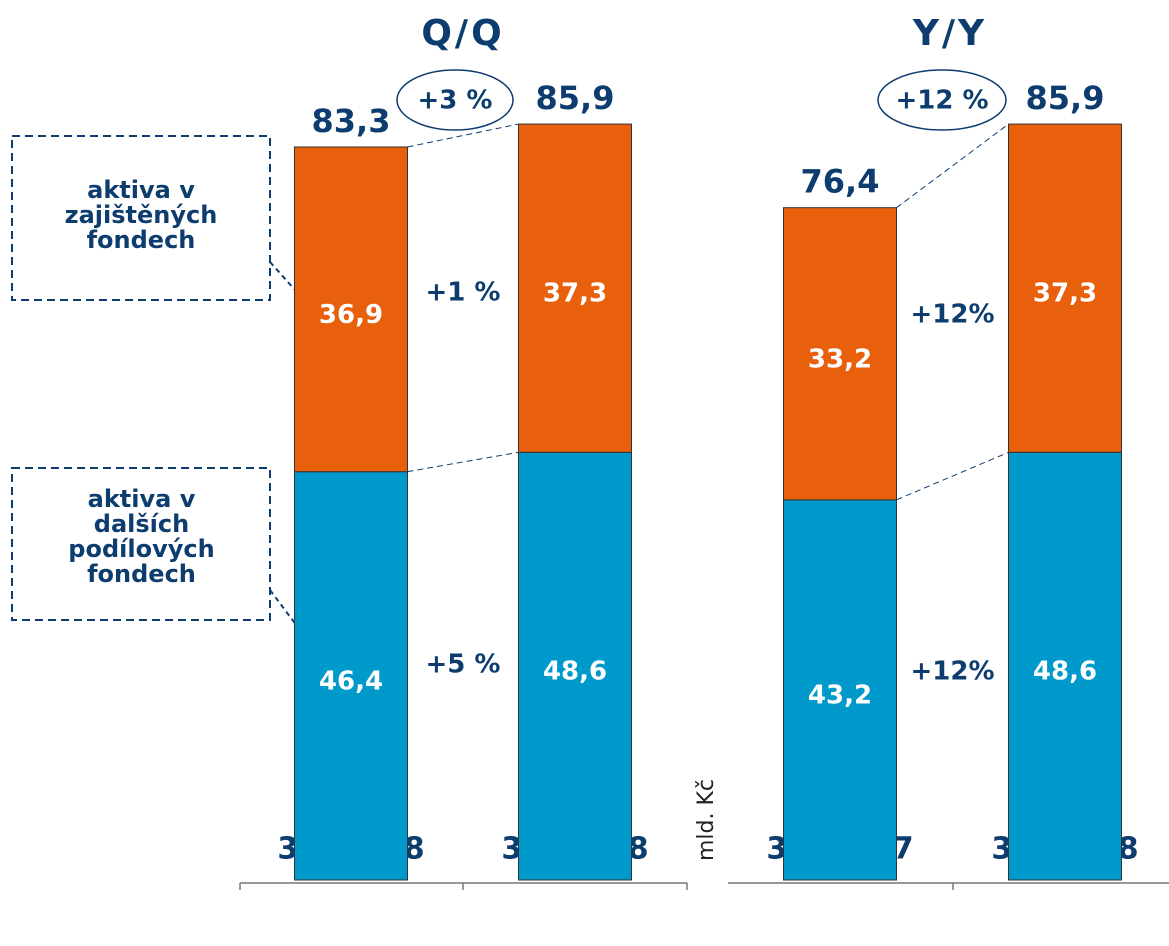  Describe the element at coordinates (463, 292) in the screenshot. I see `change-label: +1 %` at that location.